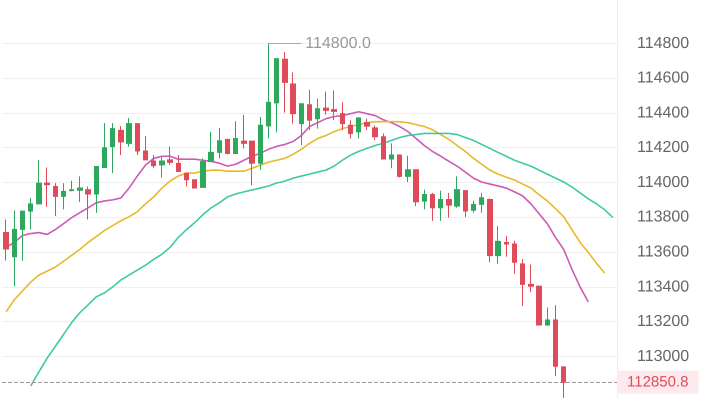 Image resolution: width=720 pixels, height=398 pixels. Describe the element at coordinates (663, 147) in the screenshot. I see `y-tick-label: 114200` at that location.